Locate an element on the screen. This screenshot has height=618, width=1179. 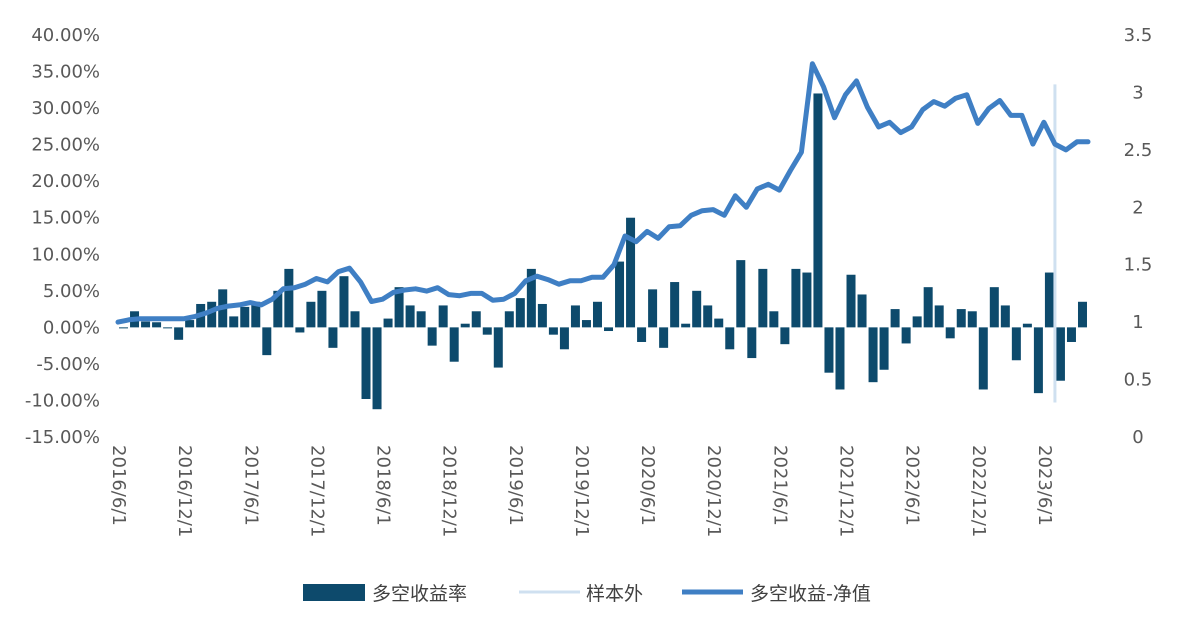
legend-label-bar: 多空收益率 is located at coordinates (419, 594).